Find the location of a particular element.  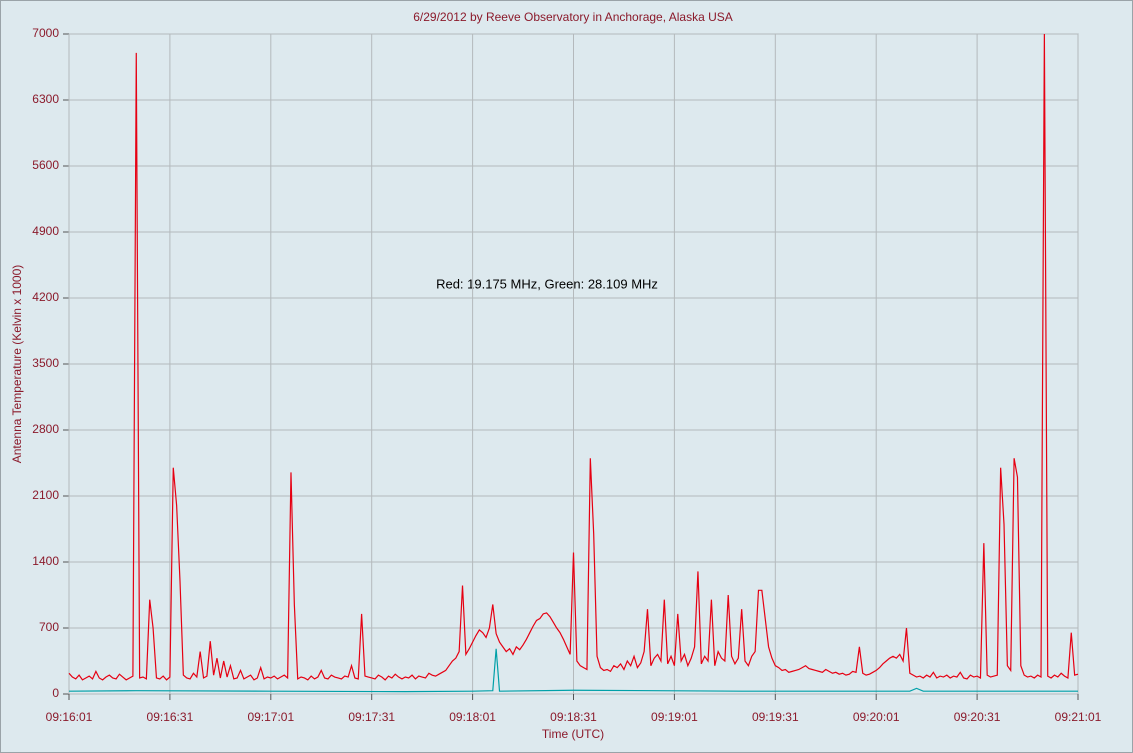

y-tick-label: 4200 is located at coordinates (45, 297).